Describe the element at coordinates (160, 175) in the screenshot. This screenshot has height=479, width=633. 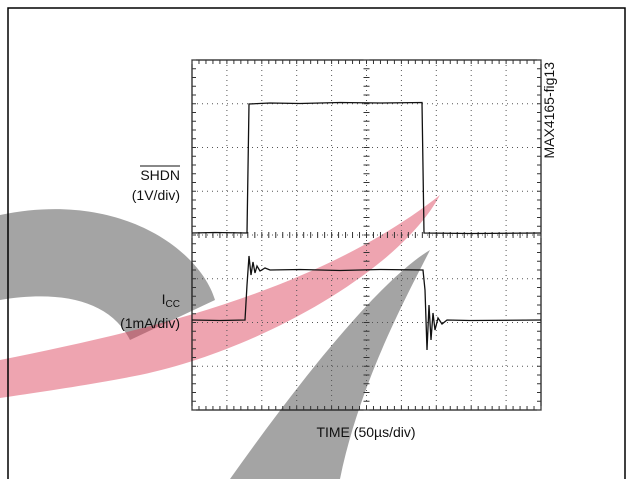
I see `shdn-label: SHDN` at that location.